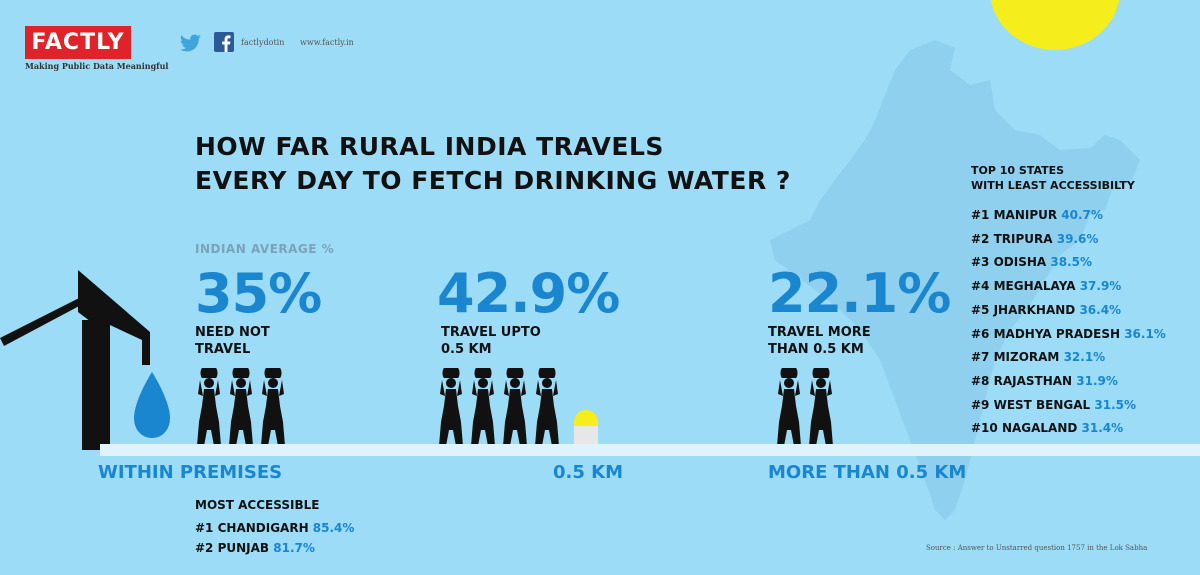 This screenshot has height=575, width=1200. I want to click on brand-tagline: Making Public Data Meaningful, so click(97, 66).